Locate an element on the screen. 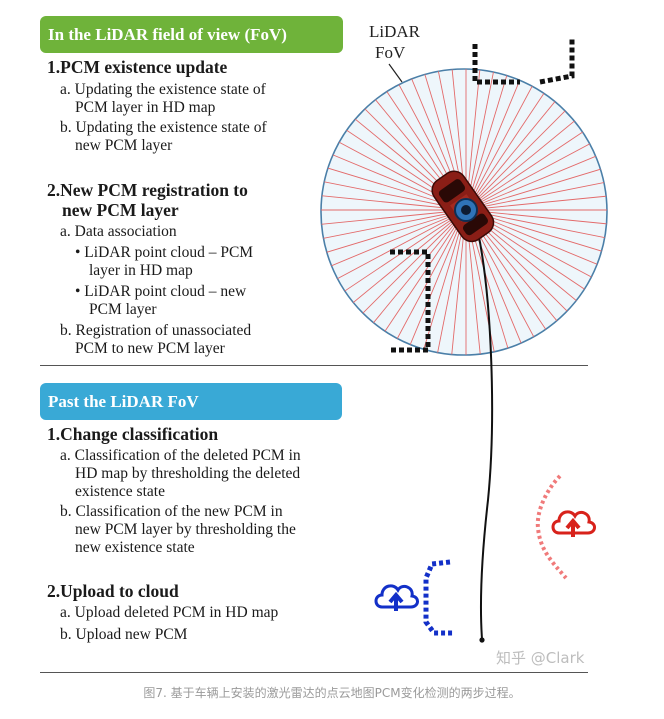 The height and width of the screenshot is (719, 664). s2-step1-a-line1: a. Classification of the deleted PCM in is located at coordinates (180, 455).